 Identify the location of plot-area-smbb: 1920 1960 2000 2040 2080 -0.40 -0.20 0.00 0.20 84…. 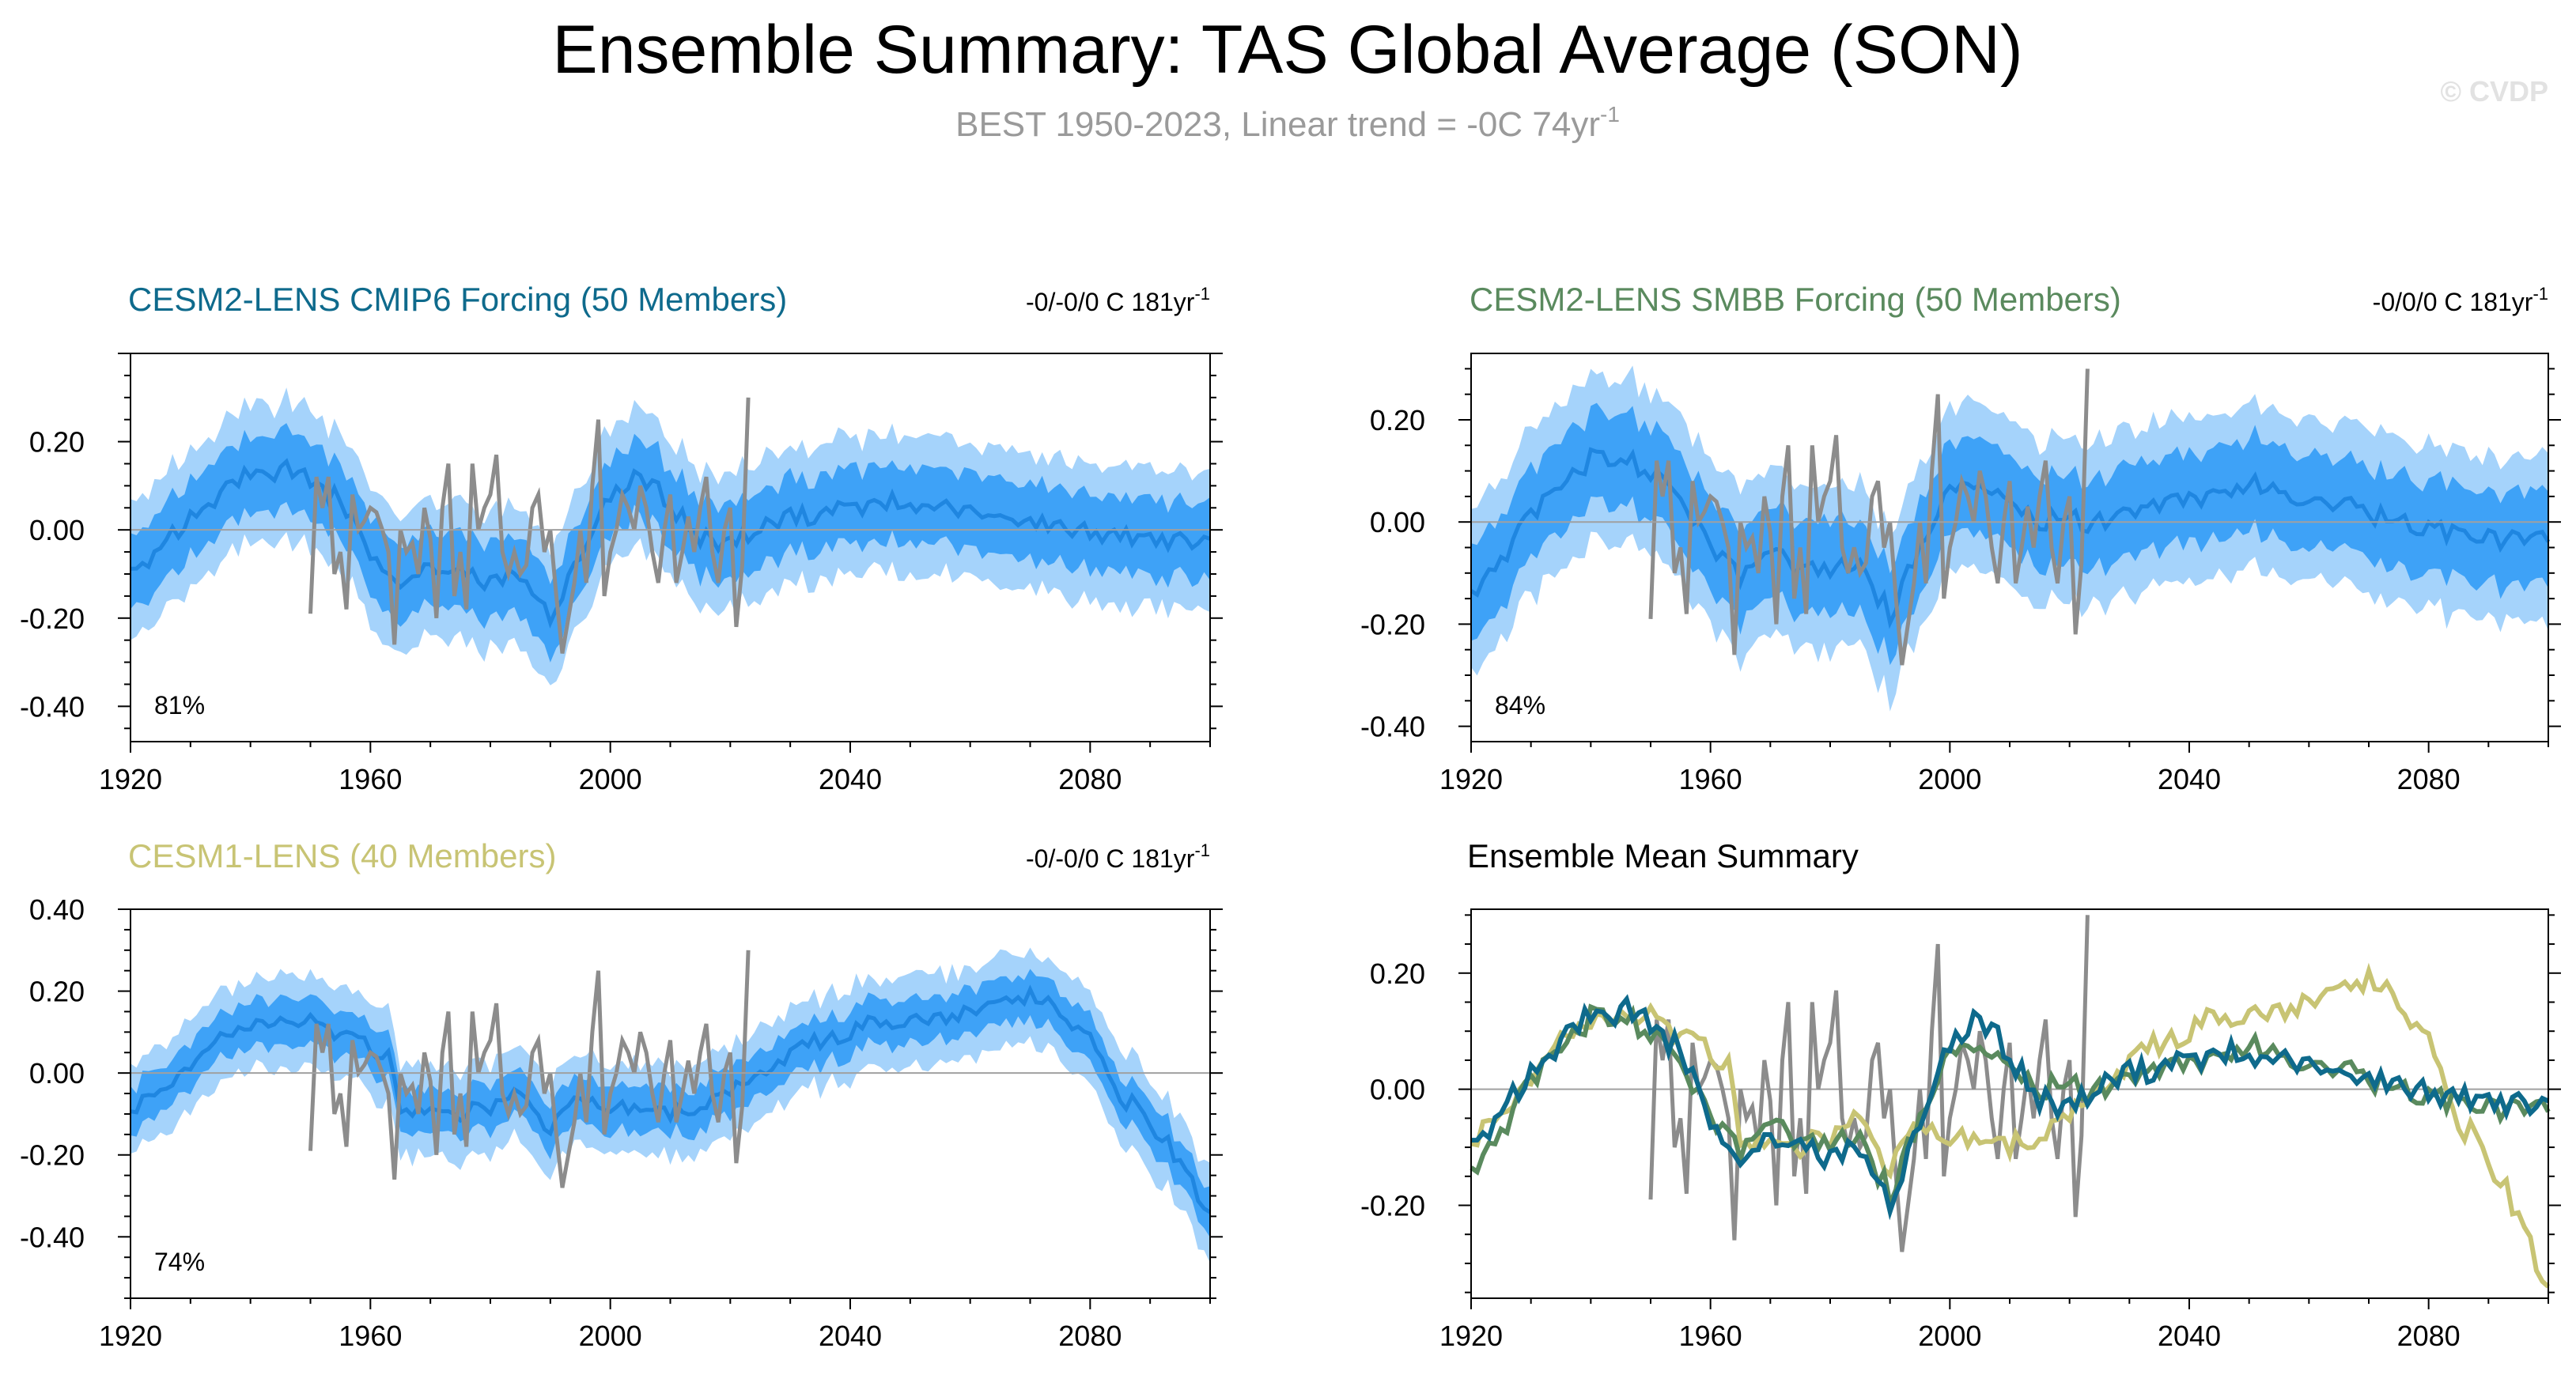
(1960, 574).